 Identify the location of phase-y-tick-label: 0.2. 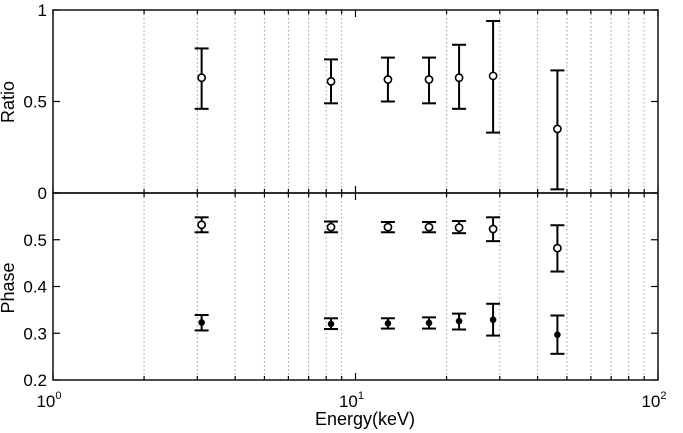
(35, 380).